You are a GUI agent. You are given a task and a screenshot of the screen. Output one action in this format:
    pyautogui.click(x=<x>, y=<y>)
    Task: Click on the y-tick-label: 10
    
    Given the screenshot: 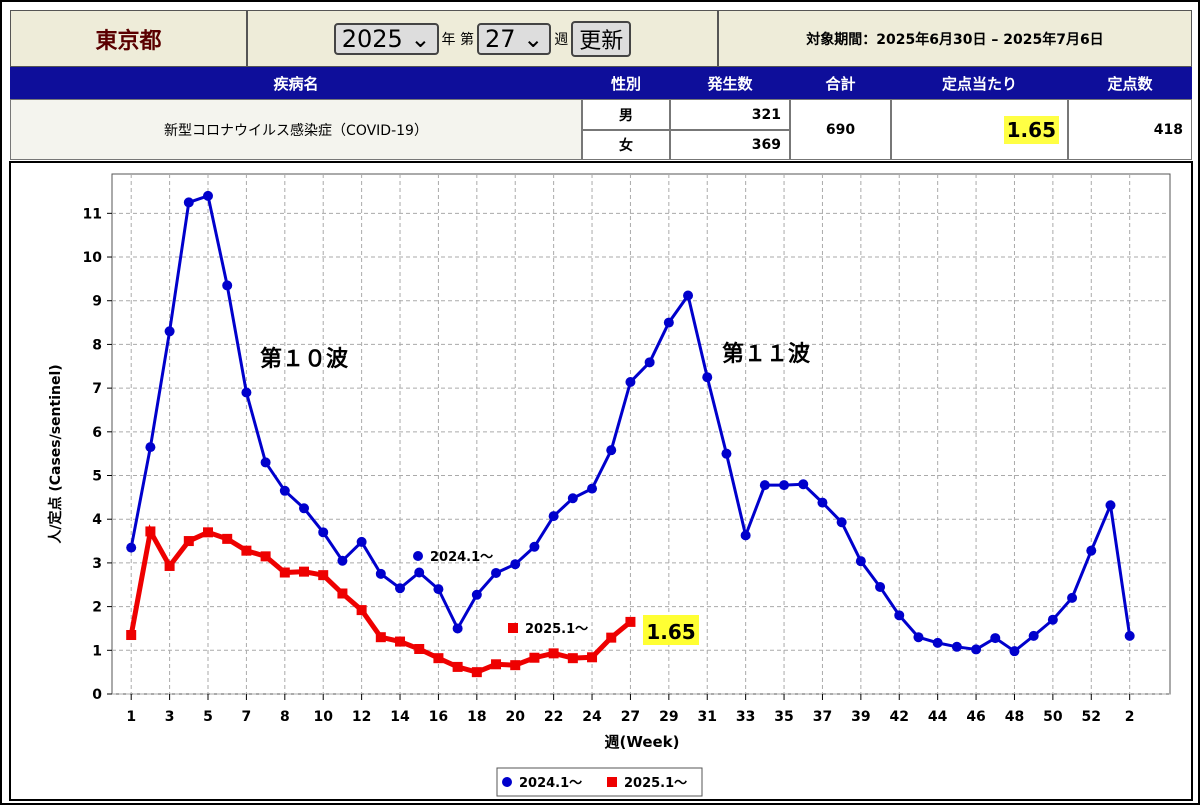 What is the action you would take?
    pyautogui.click(x=93, y=258)
    